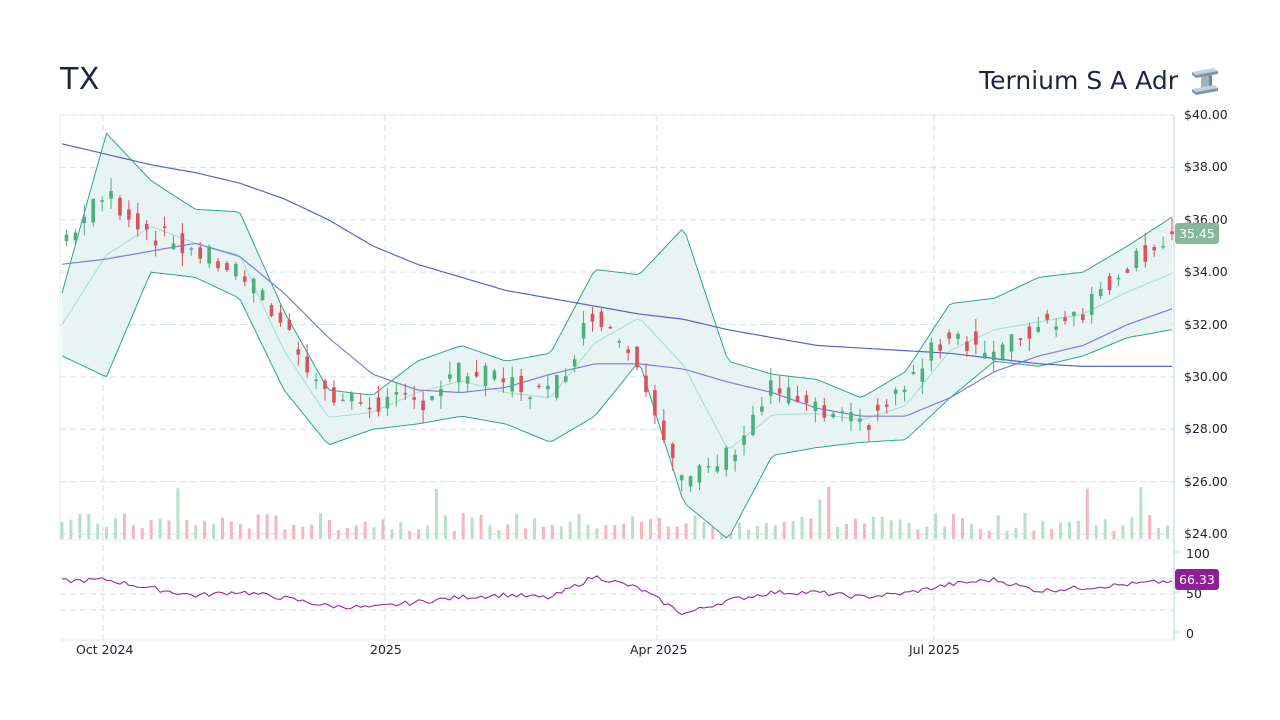 Image resolution: width=1280 pixels, height=720 pixels. I want to click on x-axis-label: 2025, so click(386, 649).